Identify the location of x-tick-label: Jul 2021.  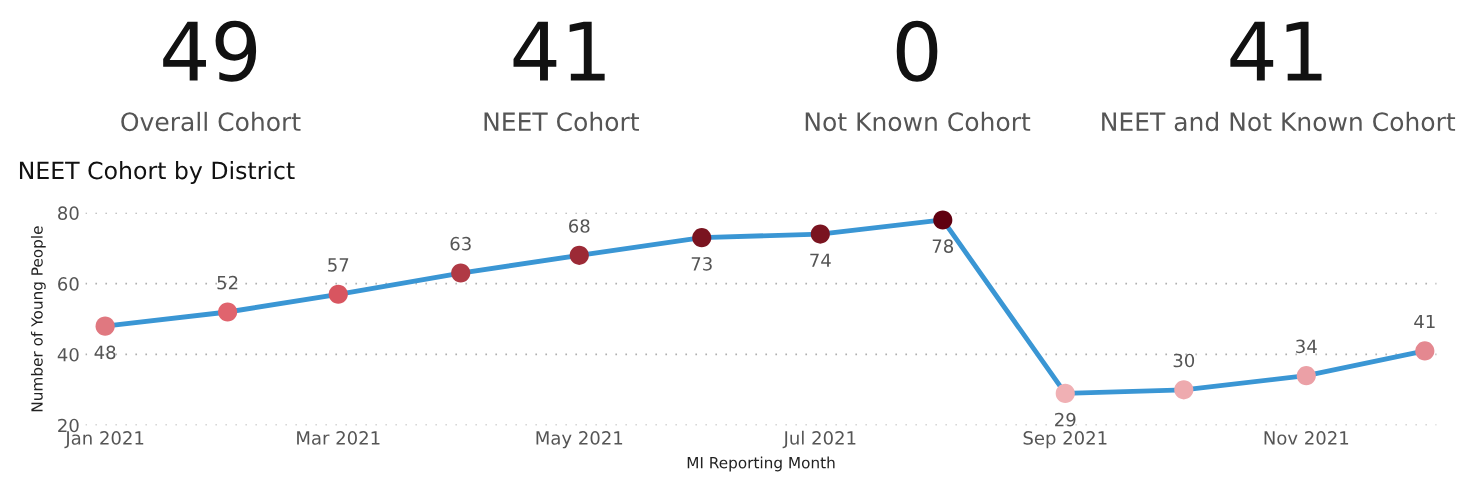
(819, 439).